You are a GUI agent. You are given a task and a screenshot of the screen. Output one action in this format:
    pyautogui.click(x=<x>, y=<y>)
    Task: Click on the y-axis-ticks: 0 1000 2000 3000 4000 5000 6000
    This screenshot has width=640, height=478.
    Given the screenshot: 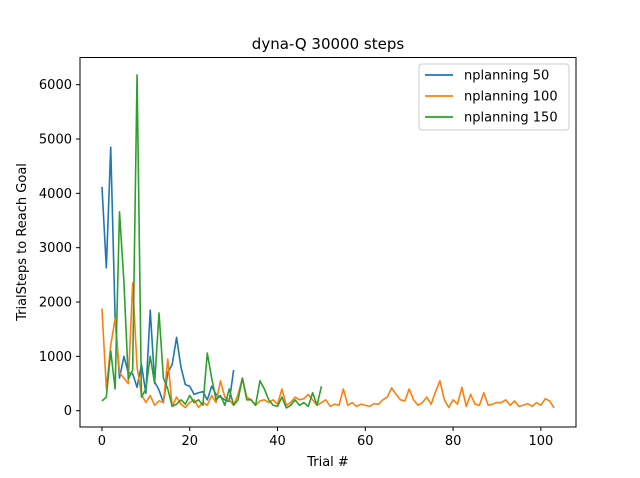 What is the action you would take?
    pyautogui.click(x=59, y=248)
    